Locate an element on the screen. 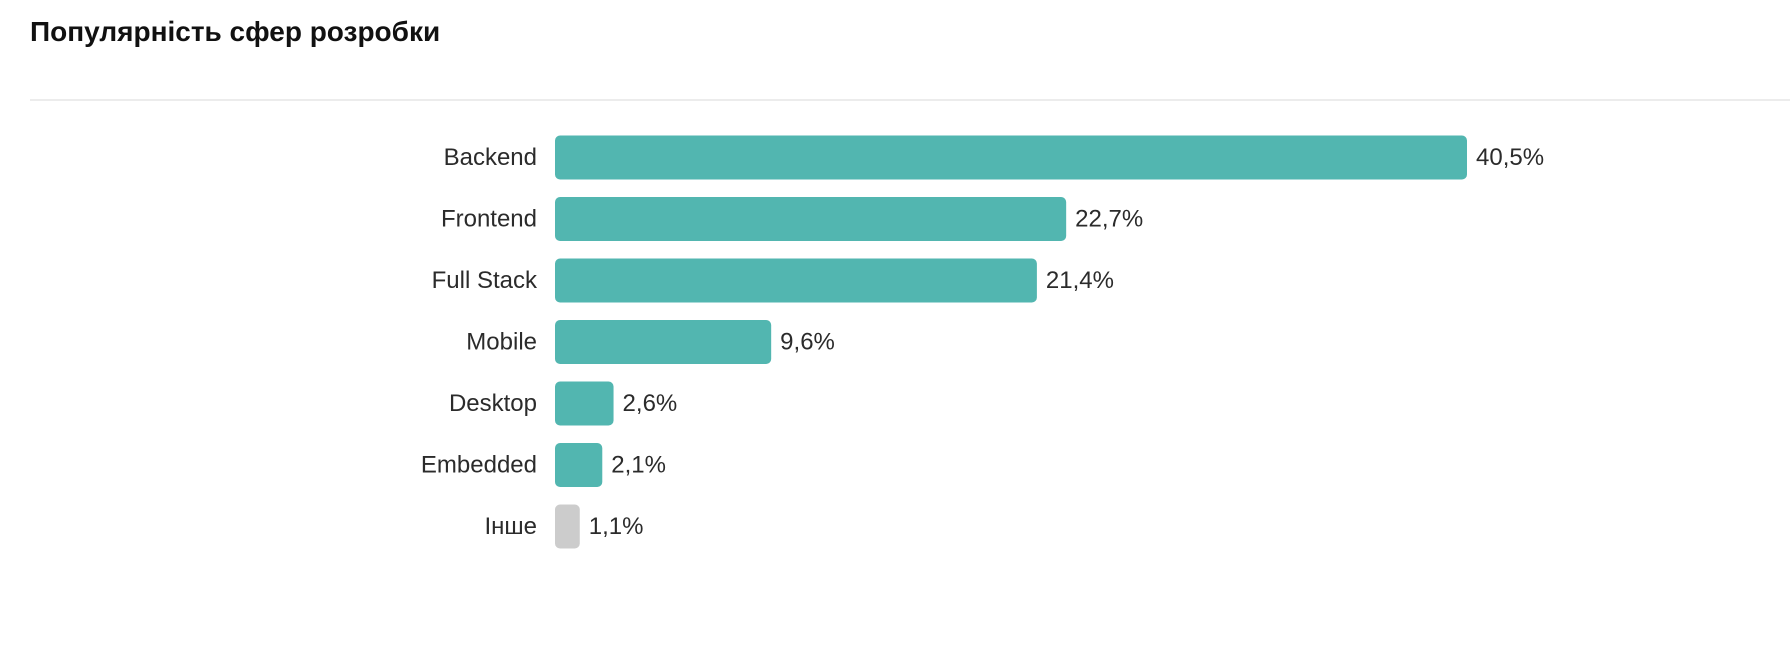  category-label: Backend is located at coordinates (490, 157).